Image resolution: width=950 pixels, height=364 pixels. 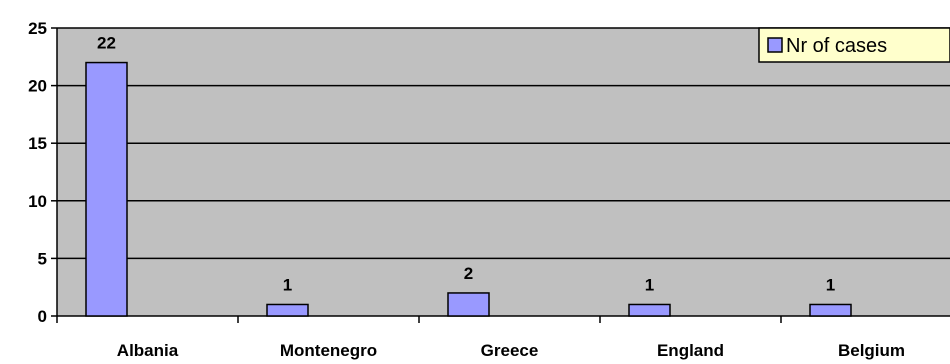 What do you see at coordinates (37, 86) in the screenshot?
I see `y-tick-label: 20` at bounding box center [37, 86].